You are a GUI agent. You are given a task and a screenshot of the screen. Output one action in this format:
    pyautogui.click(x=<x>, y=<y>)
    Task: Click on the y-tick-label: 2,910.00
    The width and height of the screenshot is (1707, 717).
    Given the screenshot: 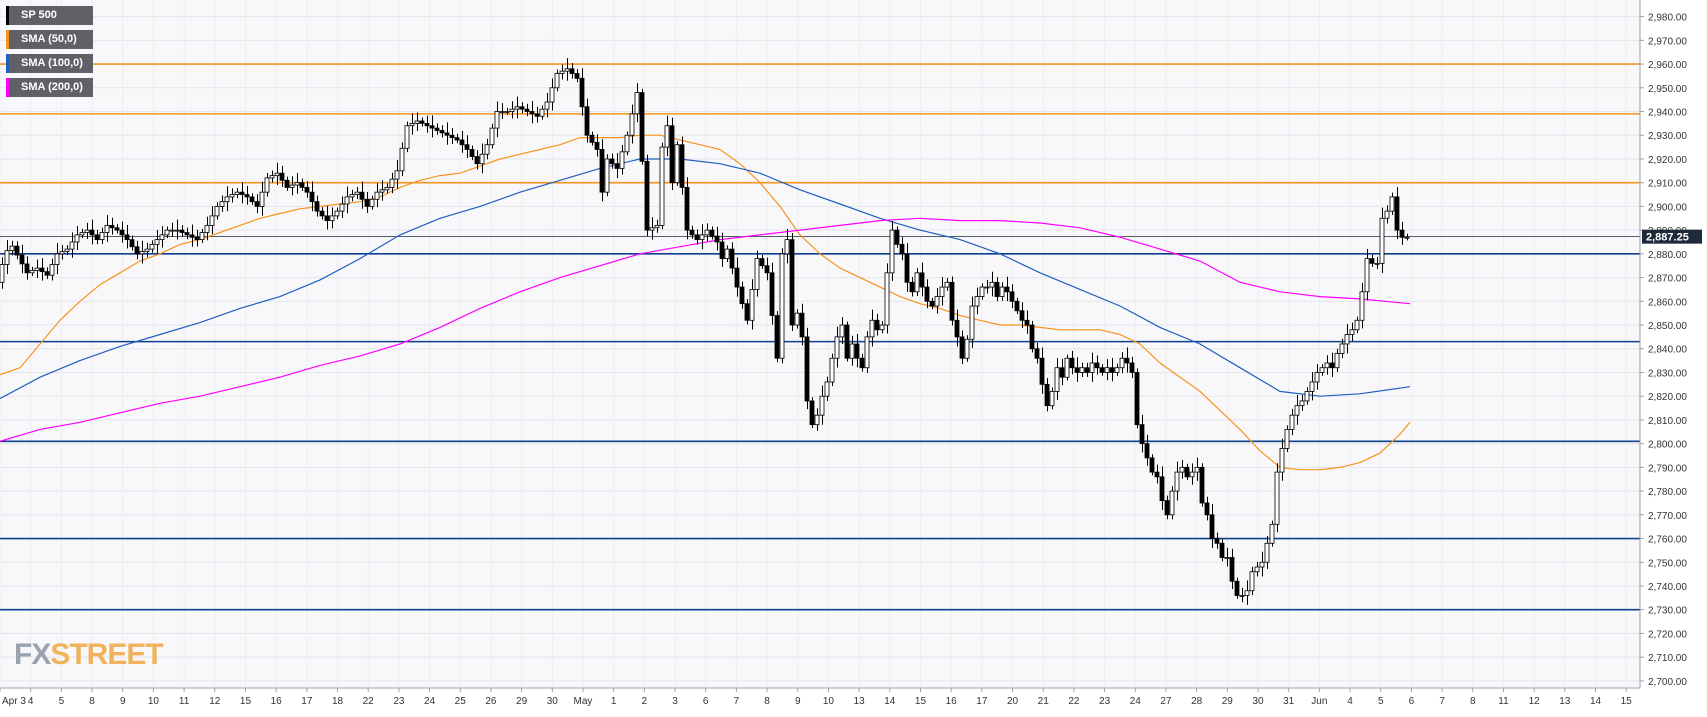 What is the action you would take?
    pyautogui.click(x=1667, y=184)
    